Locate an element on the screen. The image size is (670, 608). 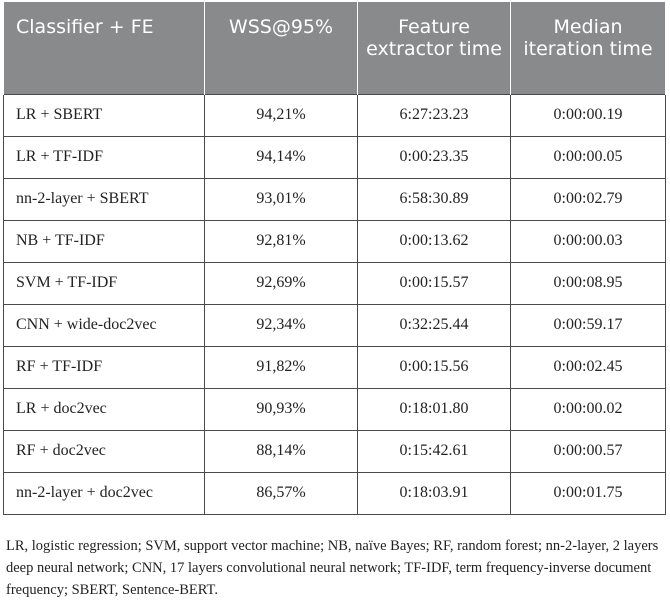
header-feature-extractor-time: Feature extractor time is located at coordinates (434, 48).